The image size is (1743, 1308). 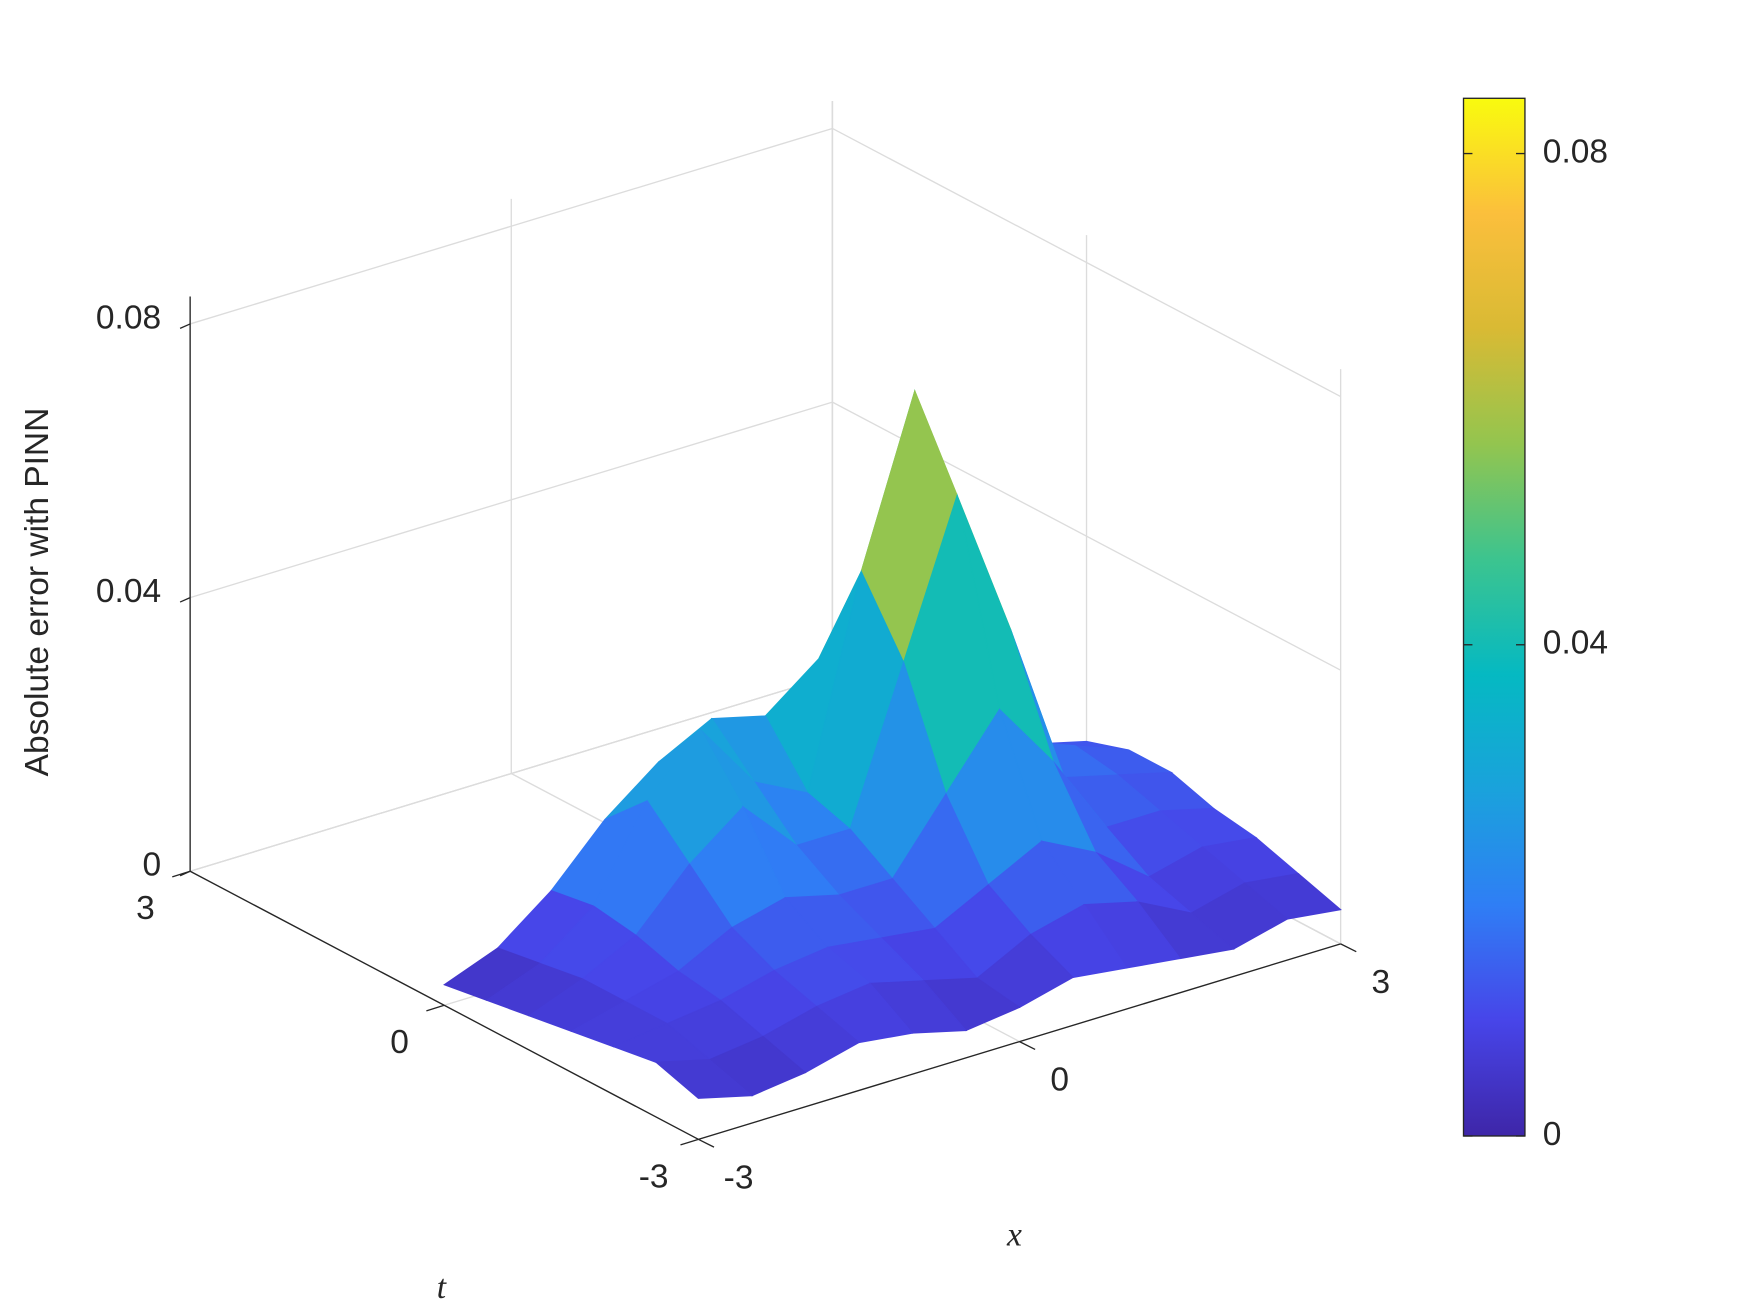 I want to click on t-axis-label: t, so click(x=442, y=1287).